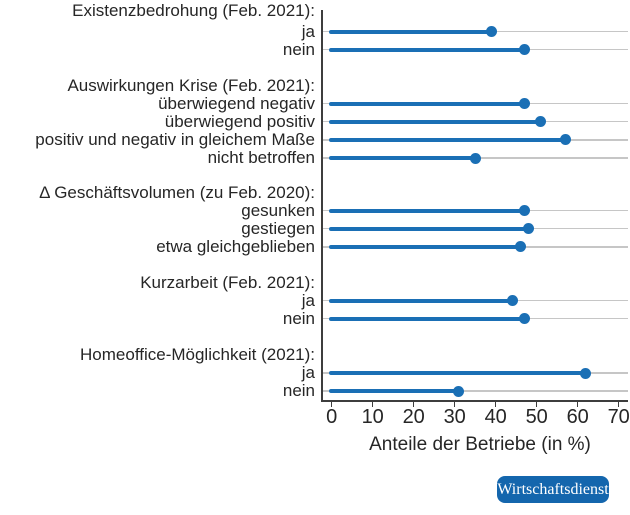 The image size is (630, 515). What do you see at coordinates (236, 103) in the screenshot?
I see `row-label: überwiegend negativ` at bounding box center [236, 103].